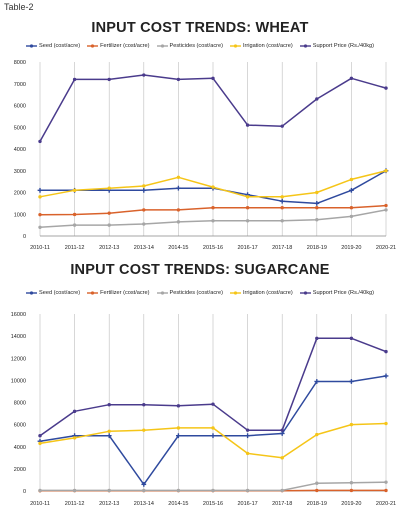  Describe the element at coordinates (18, 359) in the screenshot. I see `y-tick-label: 12000` at that location.